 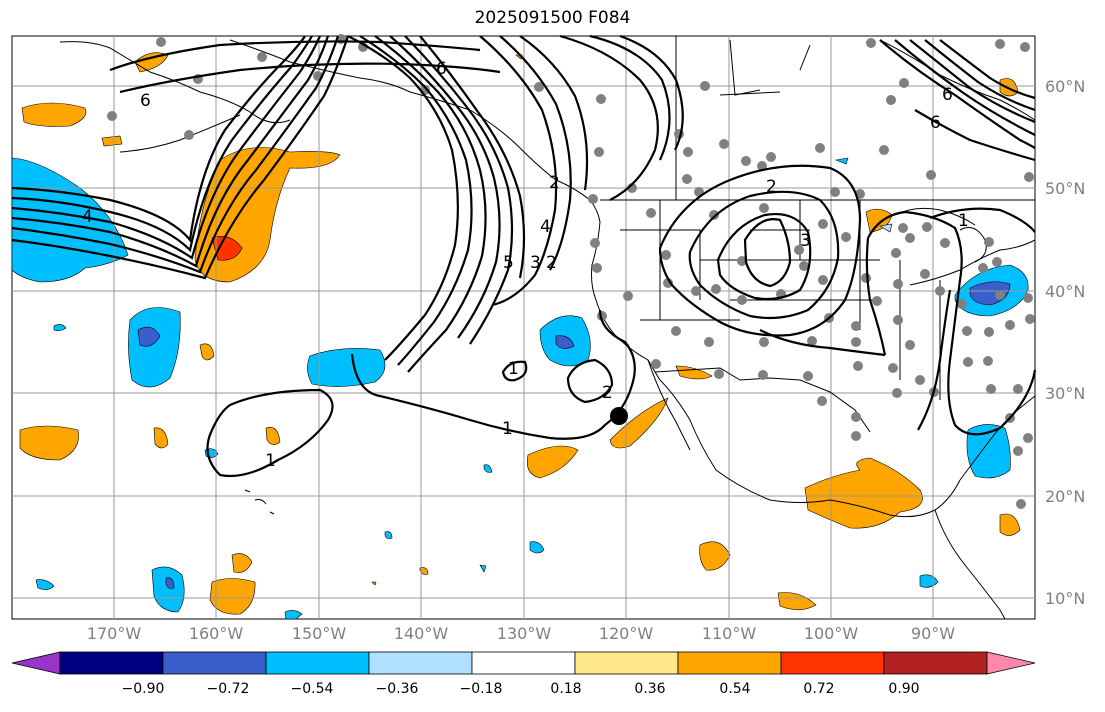 What do you see at coordinates (1065, 393) in the screenshot?
I see `lat-label: 30°N` at bounding box center [1065, 393].